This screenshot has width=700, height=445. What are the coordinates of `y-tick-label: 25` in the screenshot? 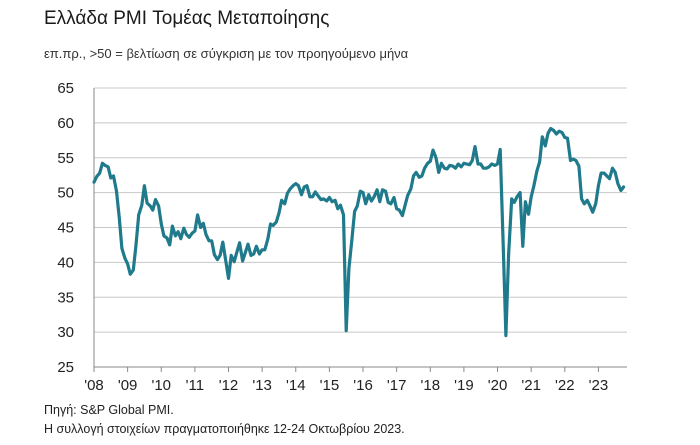 It's located at (65, 367).